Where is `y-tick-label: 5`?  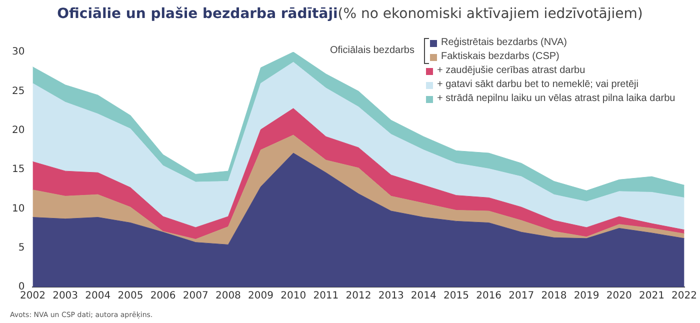
y-tick-label: 5 is located at coordinates (21, 248).